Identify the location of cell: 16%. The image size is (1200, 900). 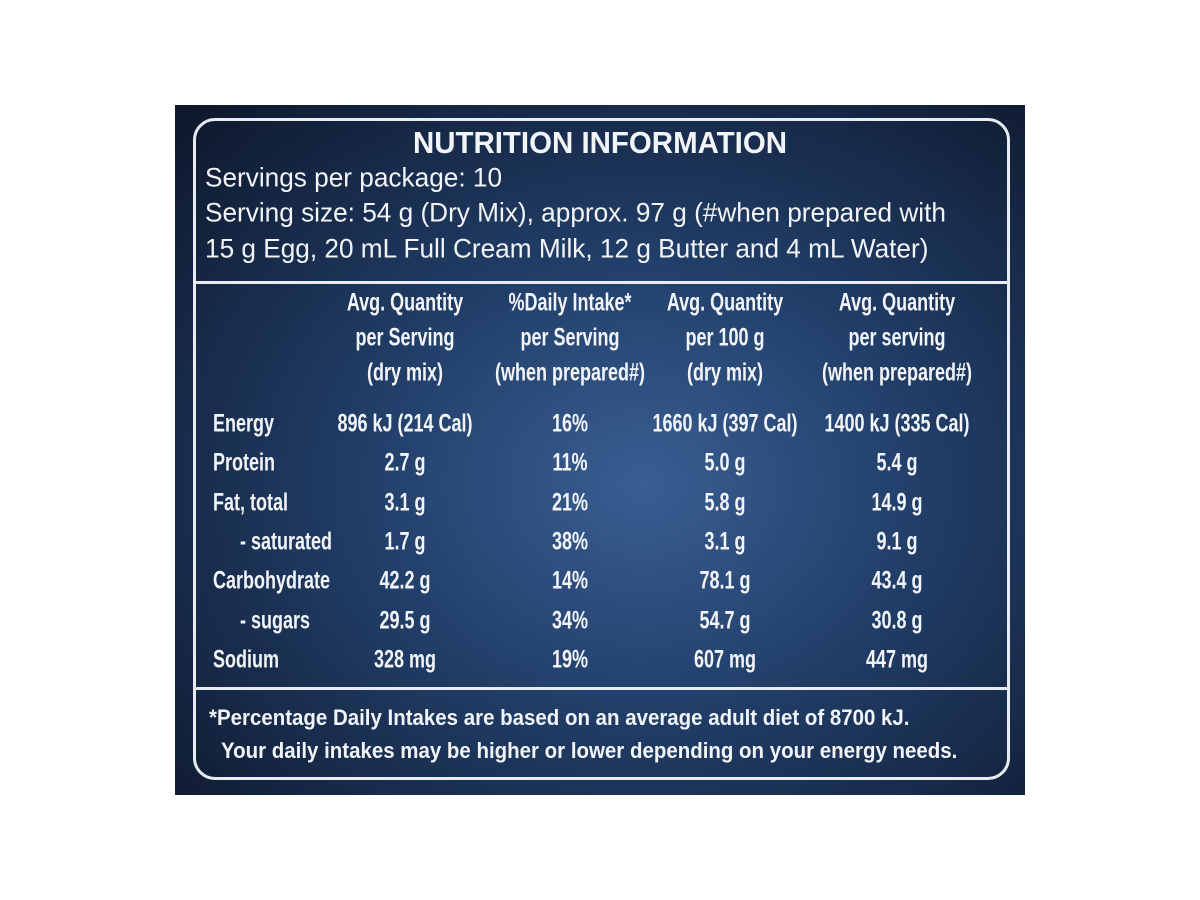
(570, 423).